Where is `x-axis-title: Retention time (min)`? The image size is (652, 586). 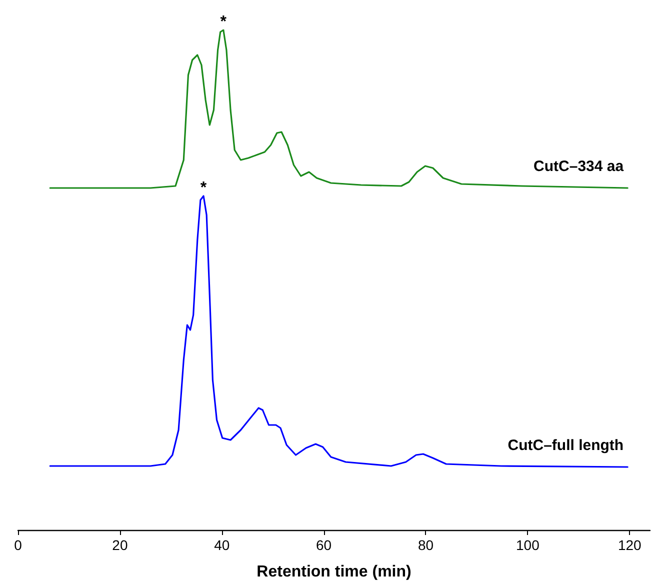 x-axis-title: Retention time (min) is located at coordinates (334, 572).